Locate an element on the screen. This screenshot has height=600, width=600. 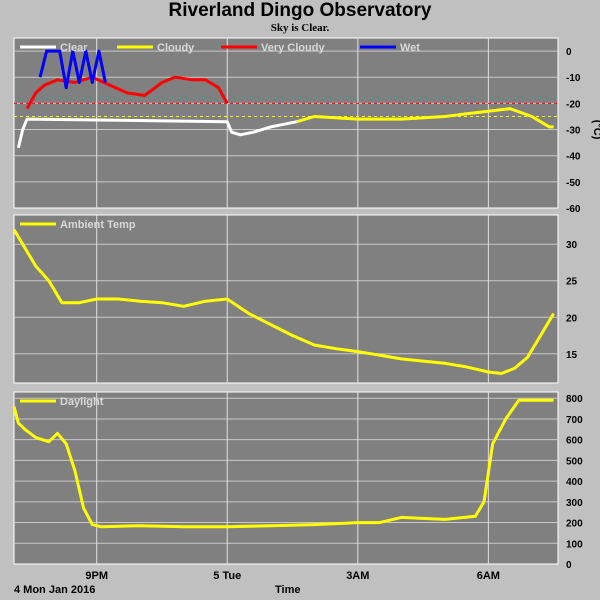
y-tick-label: -50 is located at coordinates (573, 183).